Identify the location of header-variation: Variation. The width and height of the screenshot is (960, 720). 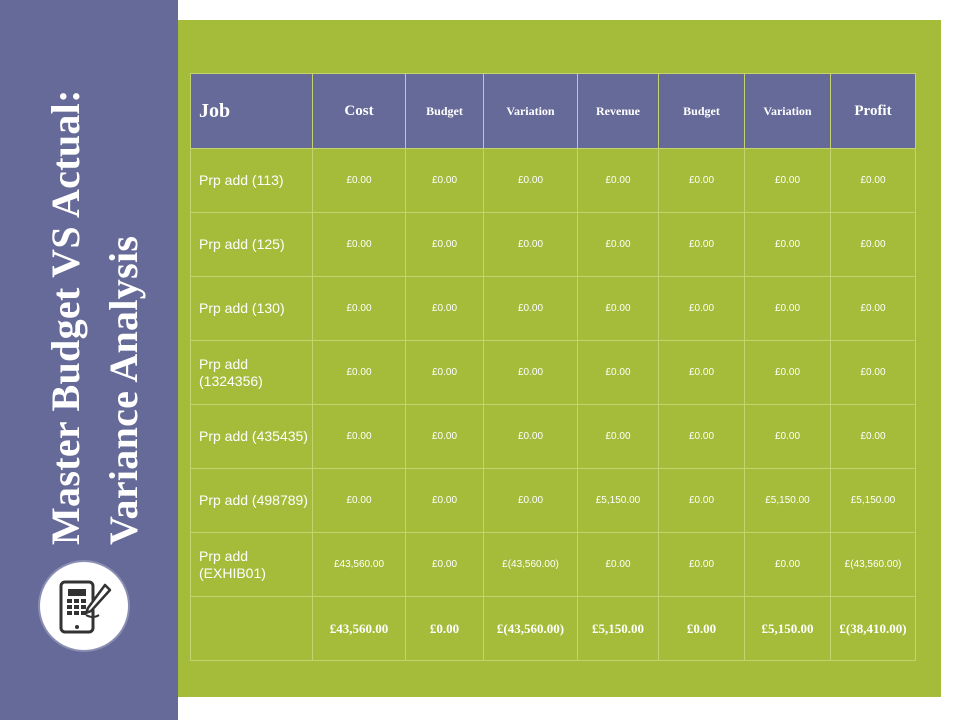
(530, 111).